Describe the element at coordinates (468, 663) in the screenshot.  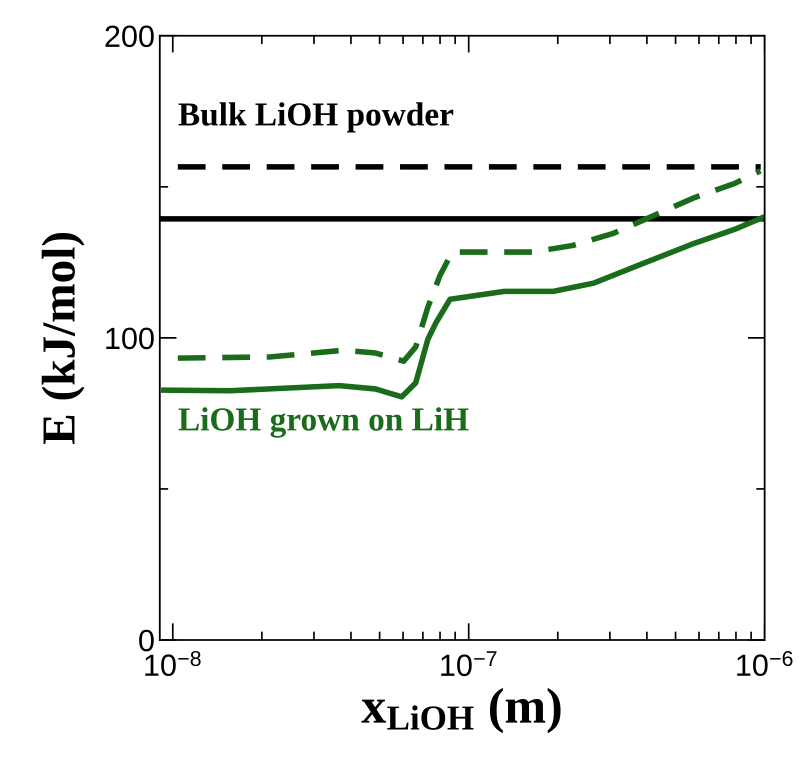
I see `x-tick-label: 10$^{−7}$` at that location.